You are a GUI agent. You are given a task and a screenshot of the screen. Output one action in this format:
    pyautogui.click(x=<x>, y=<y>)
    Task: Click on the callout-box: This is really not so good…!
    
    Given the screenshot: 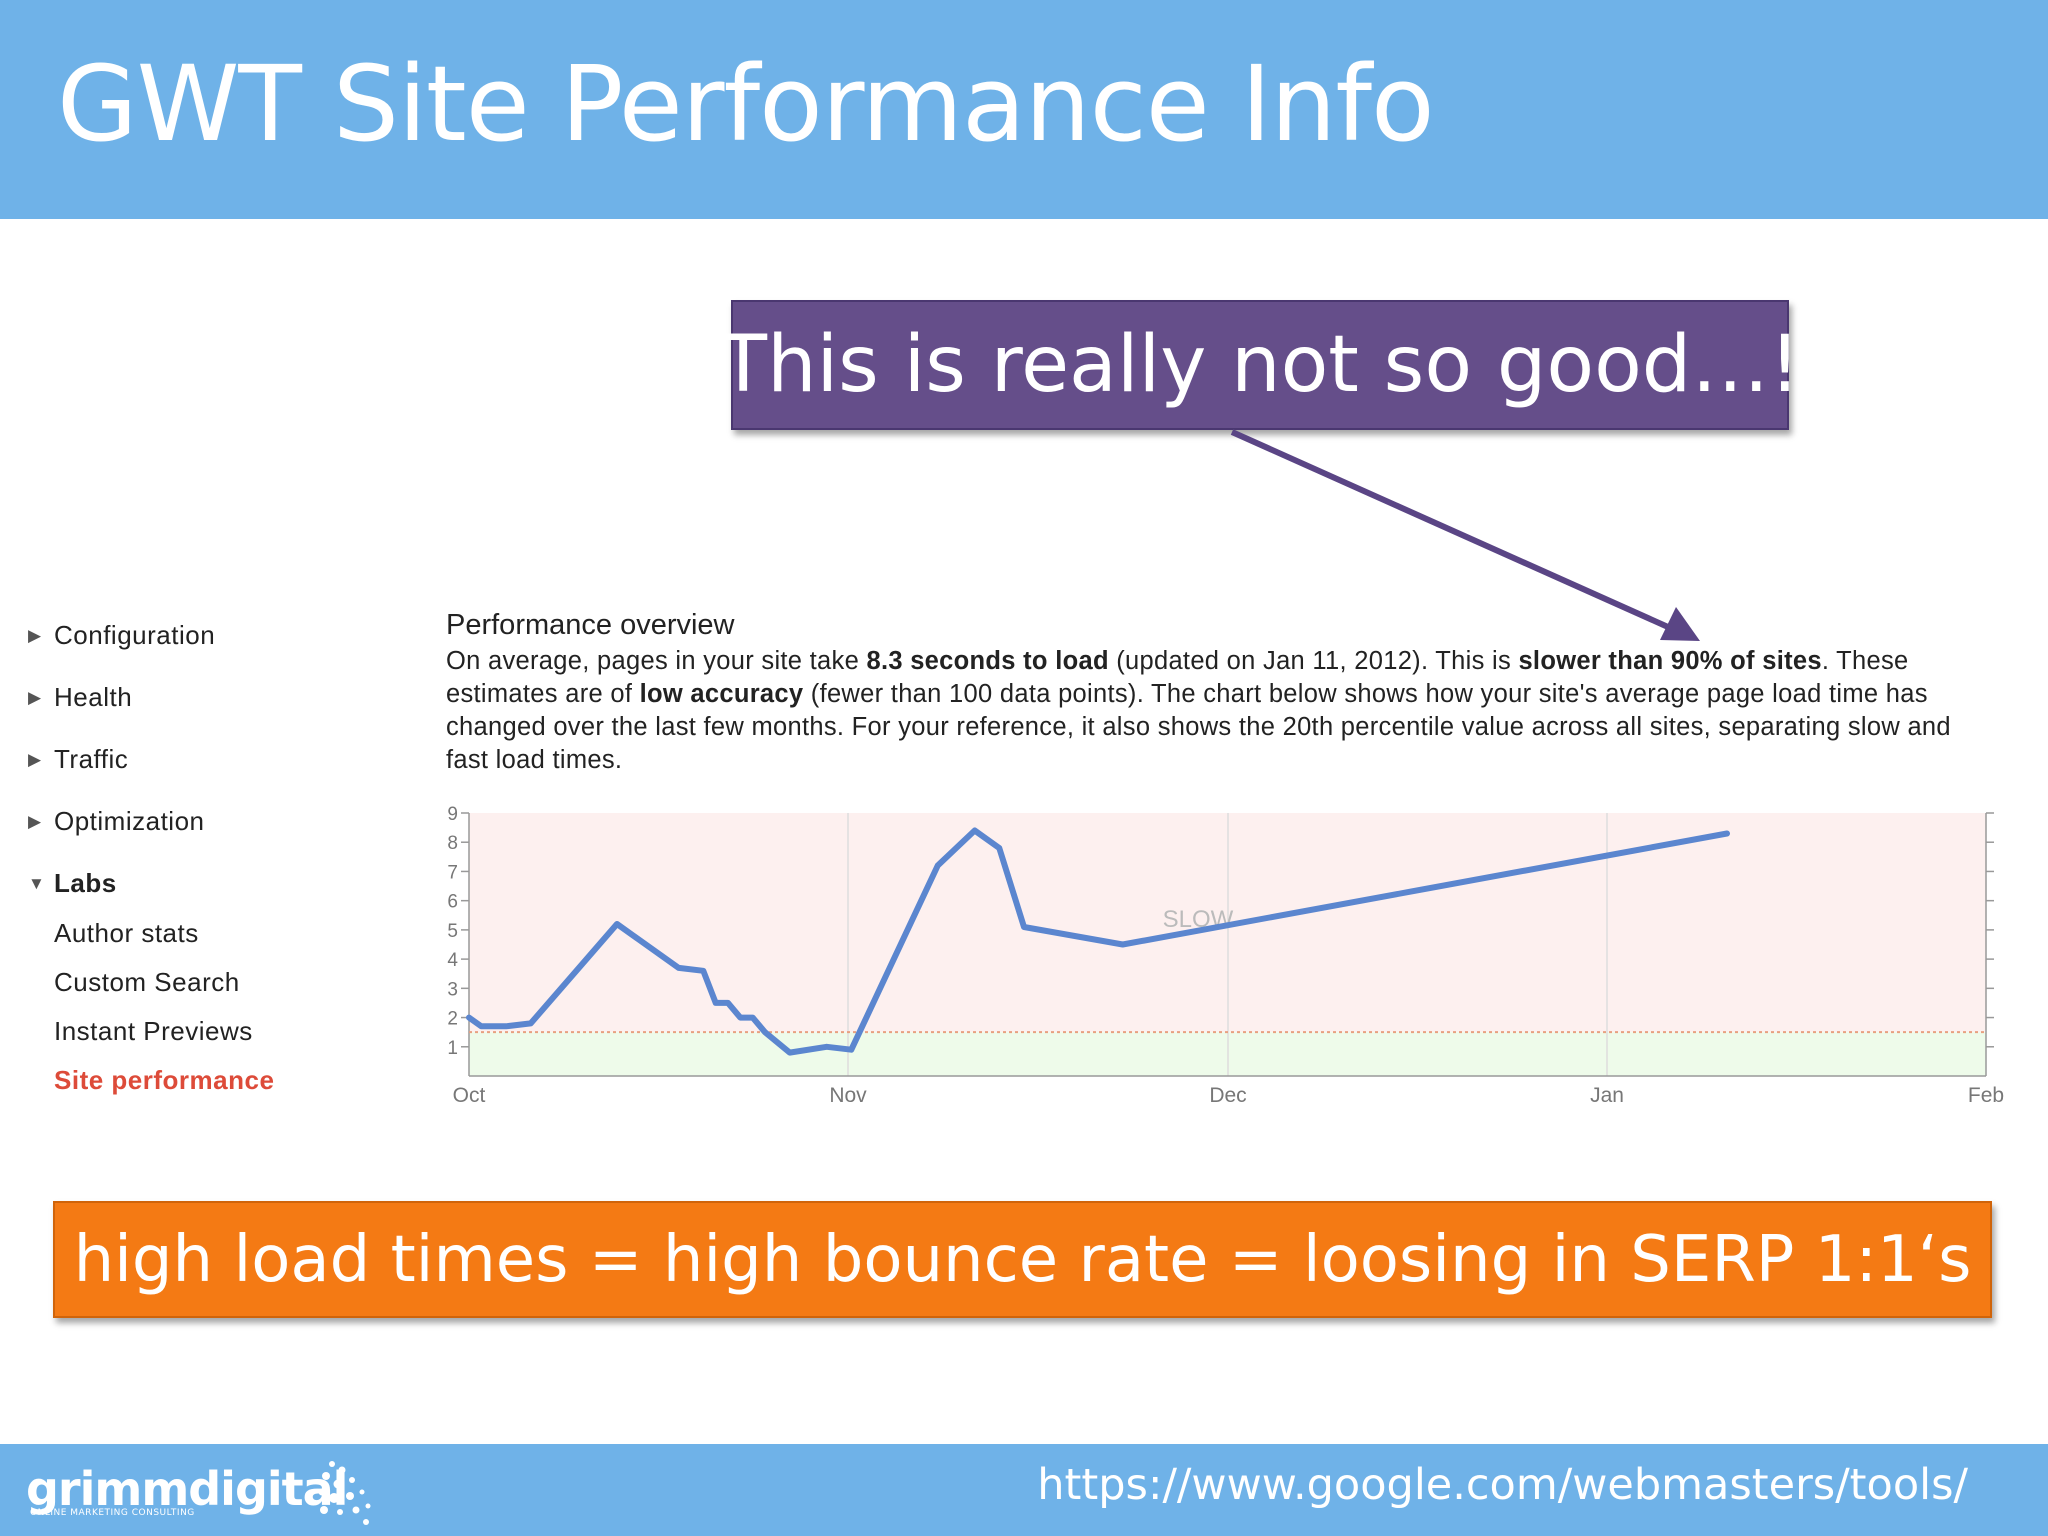 What is the action you would take?
    pyautogui.click(x=1260, y=365)
    